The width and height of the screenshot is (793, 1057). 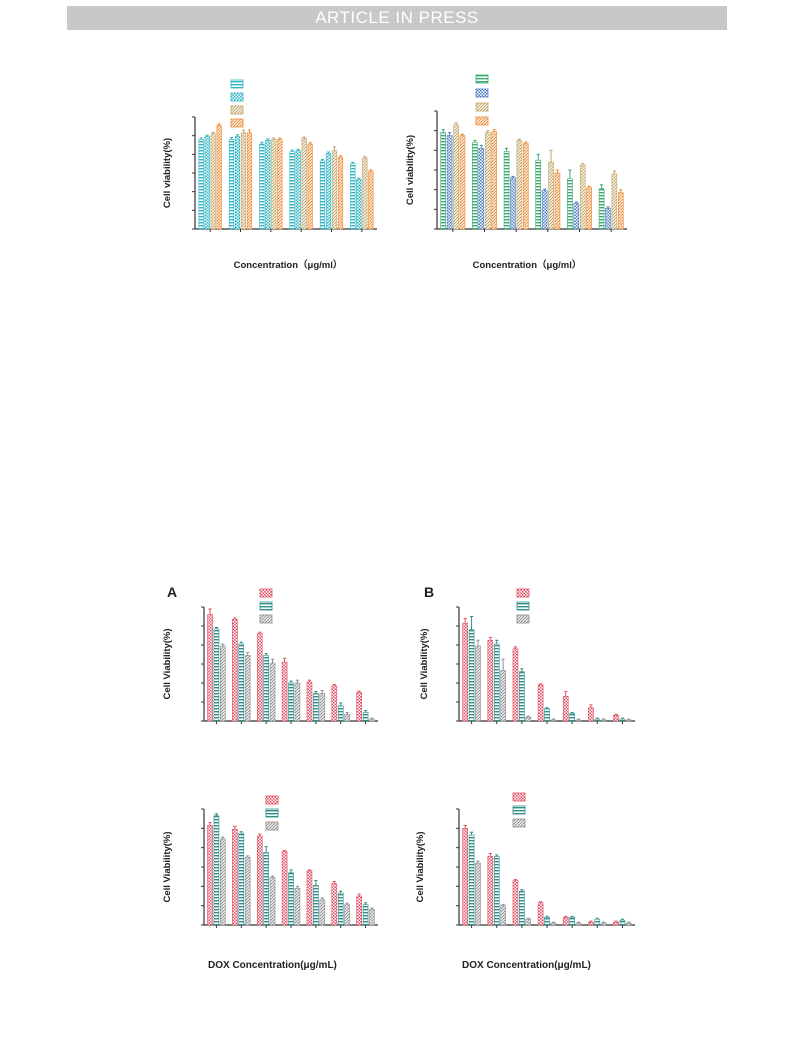 What do you see at coordinates (525, 860) in the screenshot?
I see `chart-panel-6: Cell Viability(%)` at bounding box center [525, 860].